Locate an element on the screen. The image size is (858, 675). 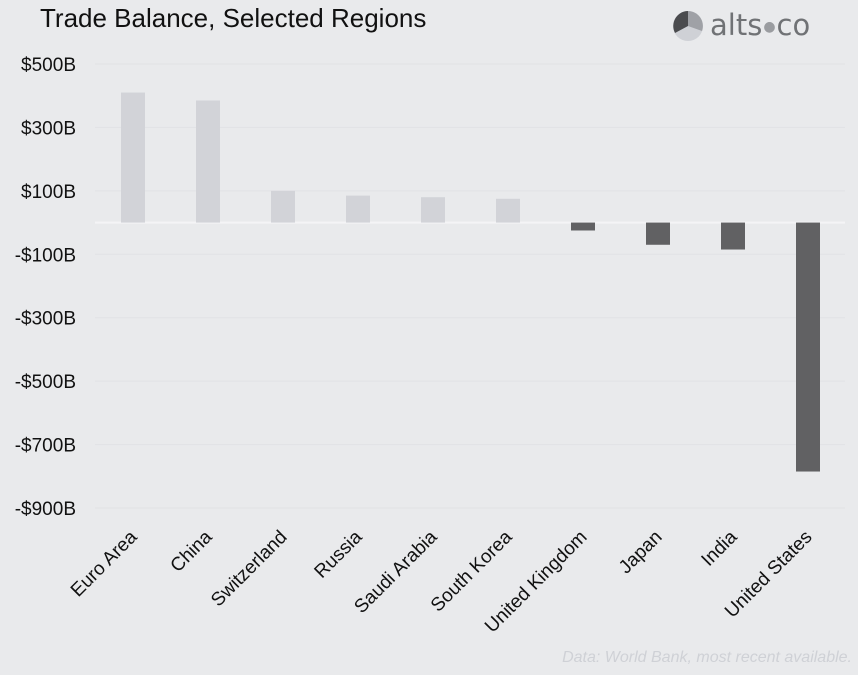
bar-russia is located at coordinates (358, 209).